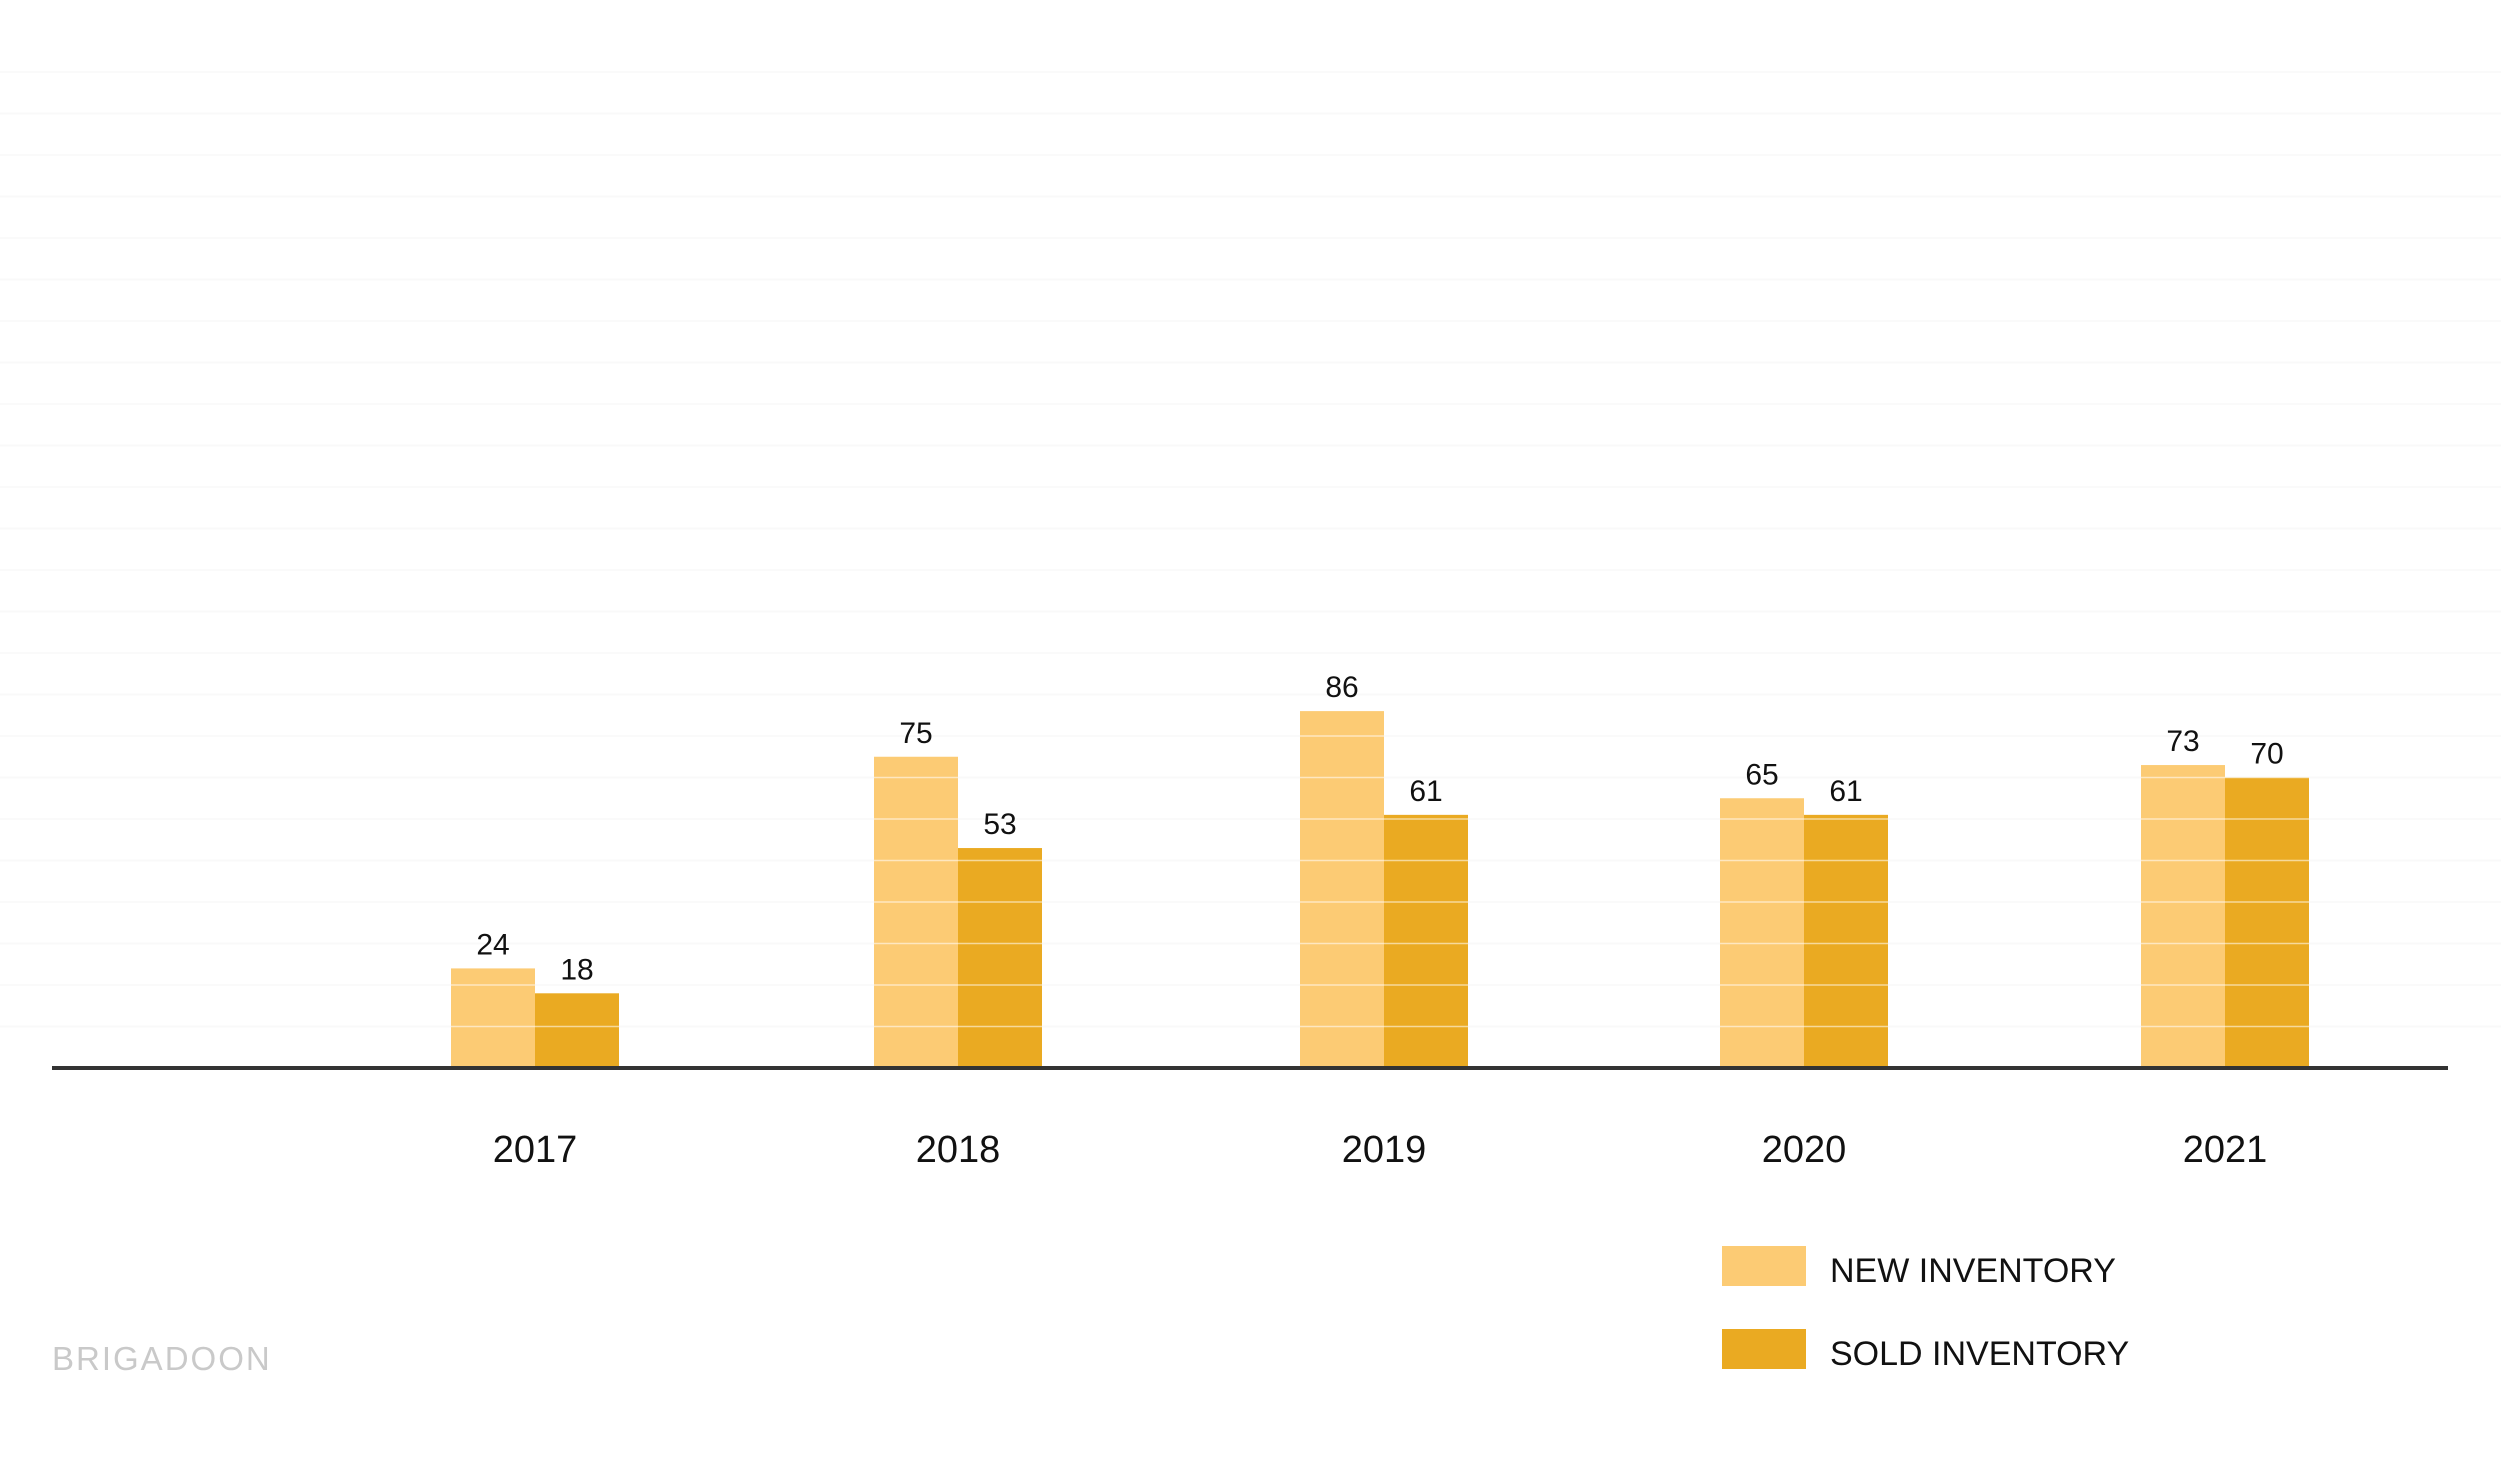  Describe the element at coordinates (1845, 791) in the screenshot. I see `data-label-sold-2020: 61` at that location.